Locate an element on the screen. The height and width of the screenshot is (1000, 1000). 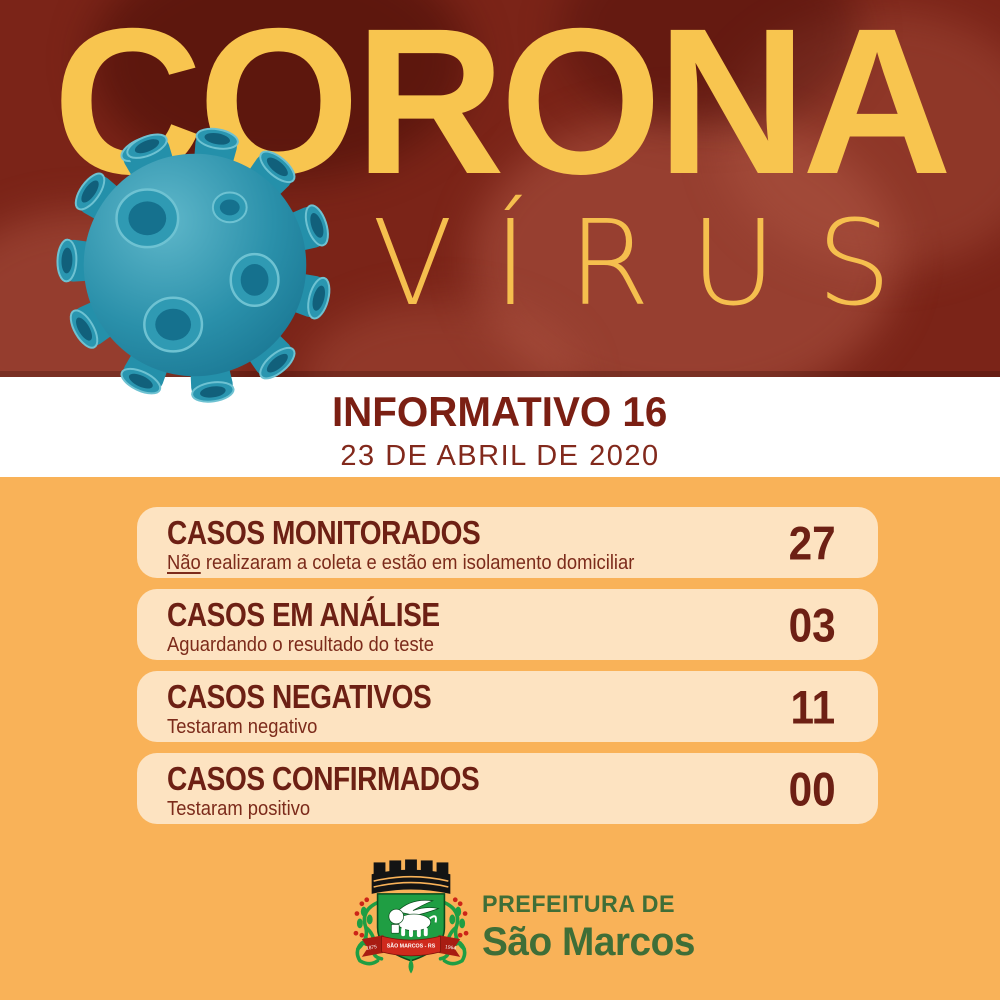
bulletin-title: INFORMATIVO 16 is located at coordinates (500, 411).